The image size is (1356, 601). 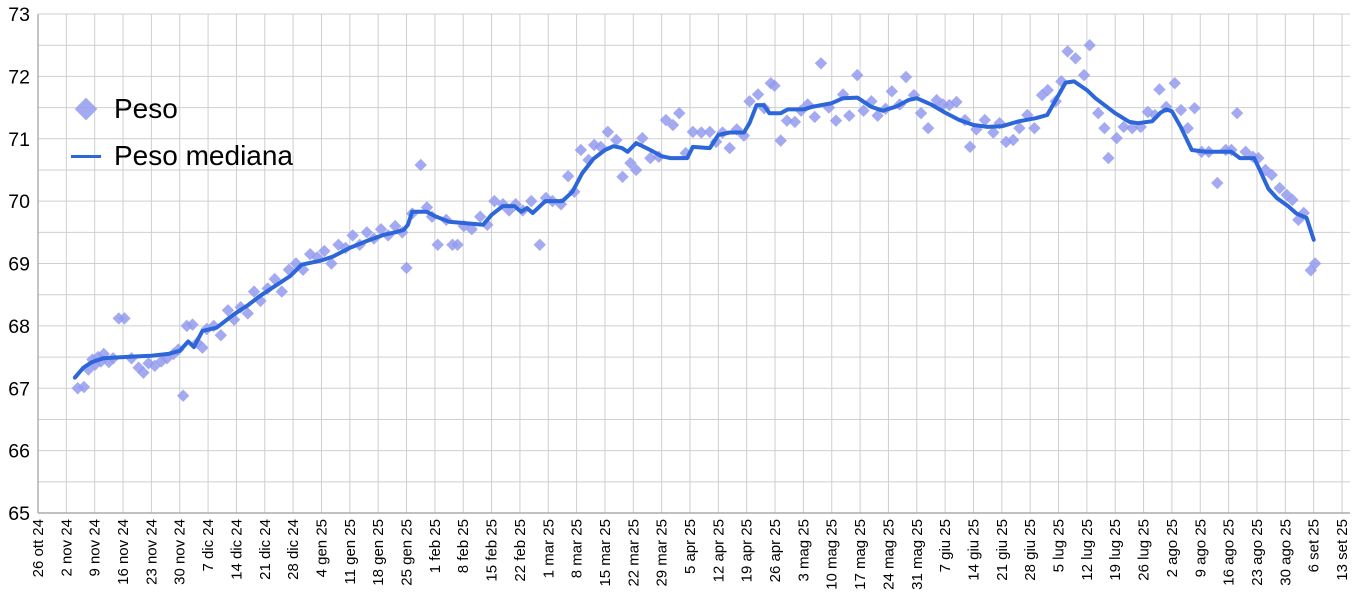 I want to click on svg-text: 15 feb 25, so click(x=492, y=550).